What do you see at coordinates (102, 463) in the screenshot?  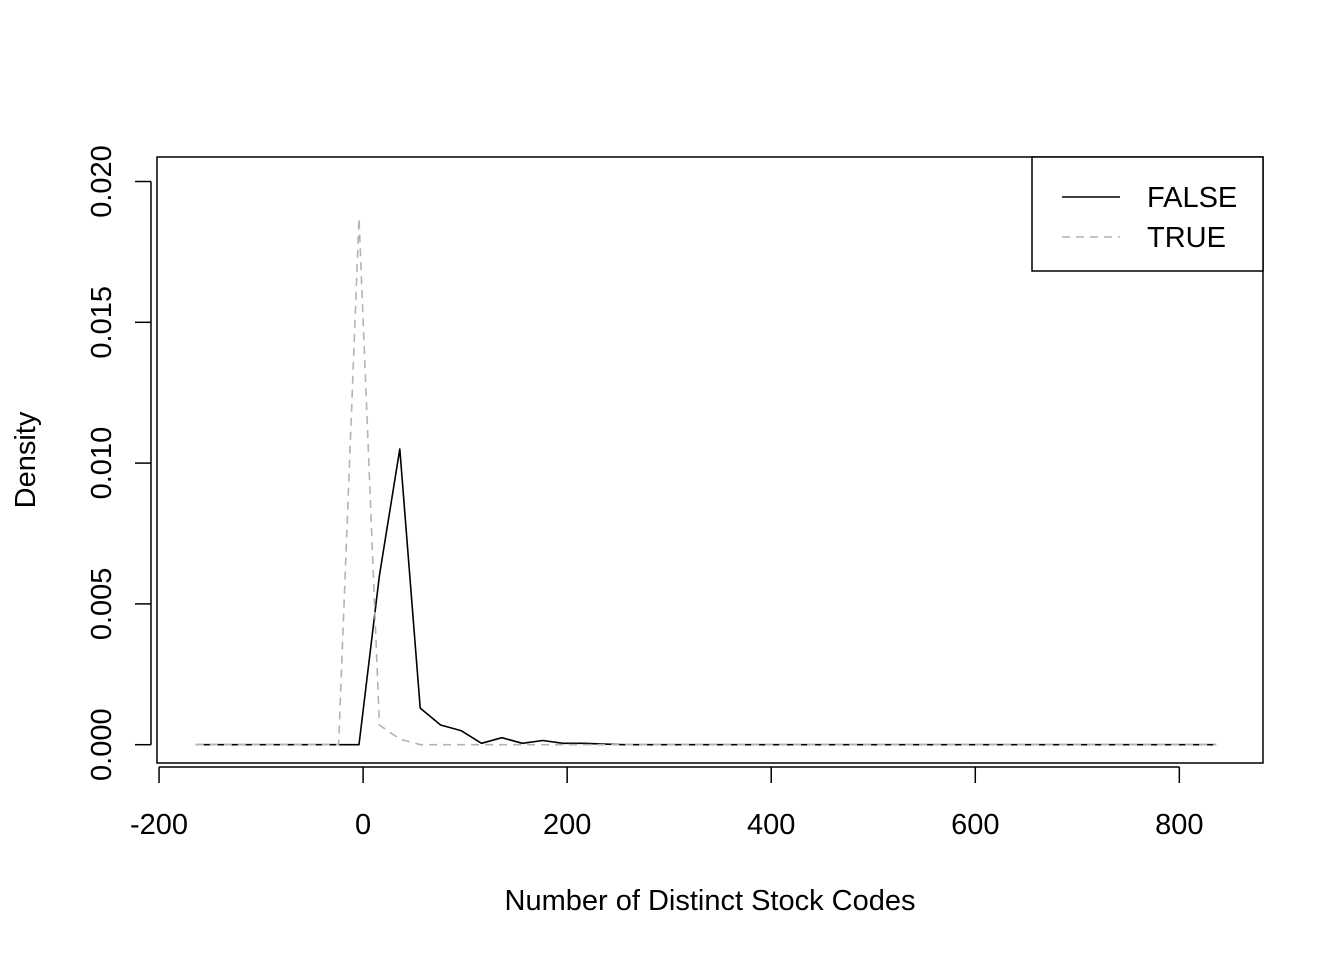 I see `y-tick-label: 0.010` at bounding box center [102, 463].